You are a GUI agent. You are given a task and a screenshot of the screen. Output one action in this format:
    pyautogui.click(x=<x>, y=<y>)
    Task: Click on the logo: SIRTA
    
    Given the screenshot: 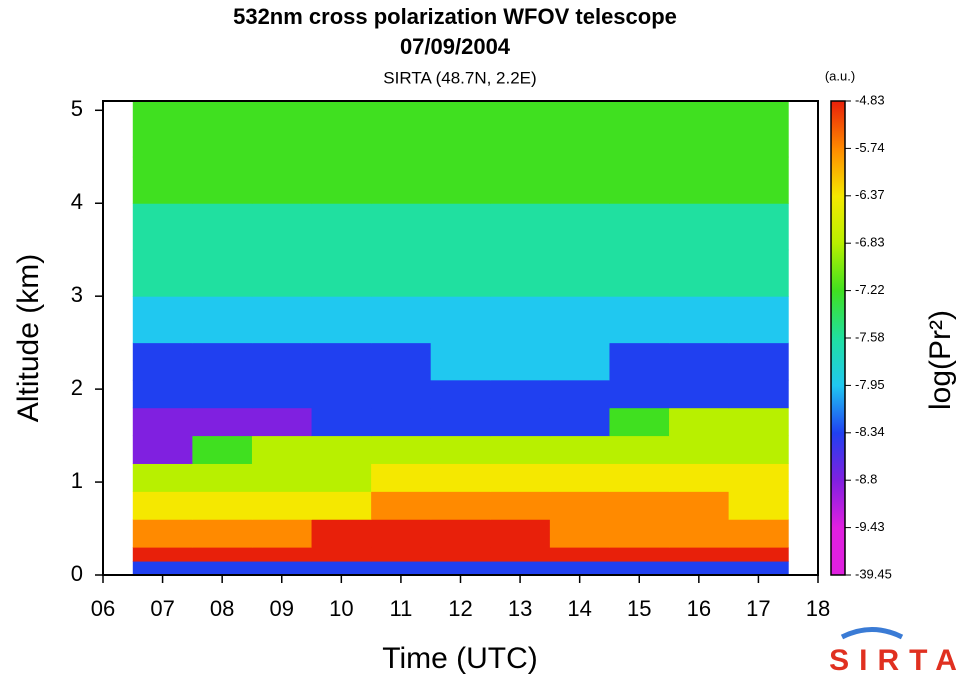 What is the action you would take?
    pyautogui.click(x=898, y=660)
    